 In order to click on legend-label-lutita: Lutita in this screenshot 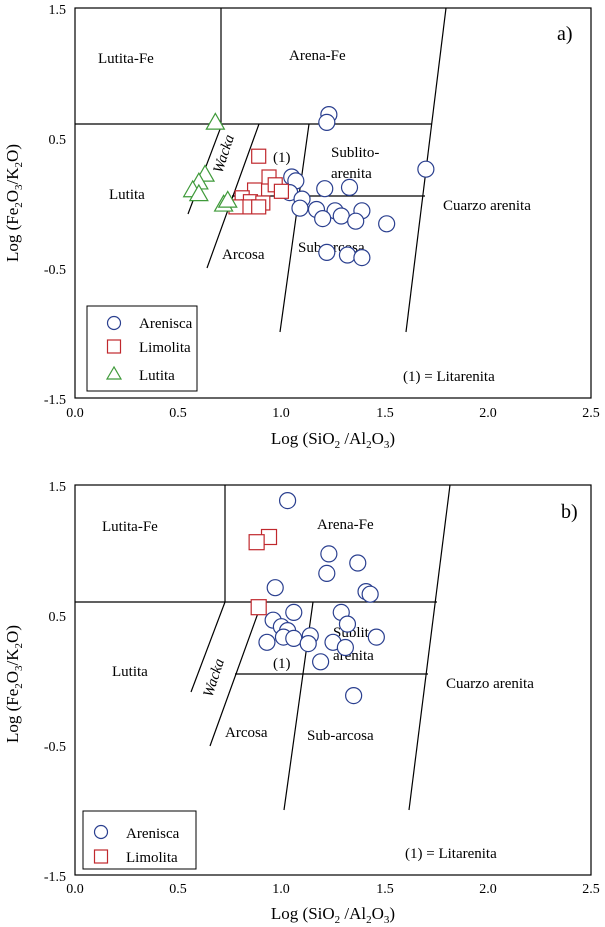, I will do `click(157, 376)`.